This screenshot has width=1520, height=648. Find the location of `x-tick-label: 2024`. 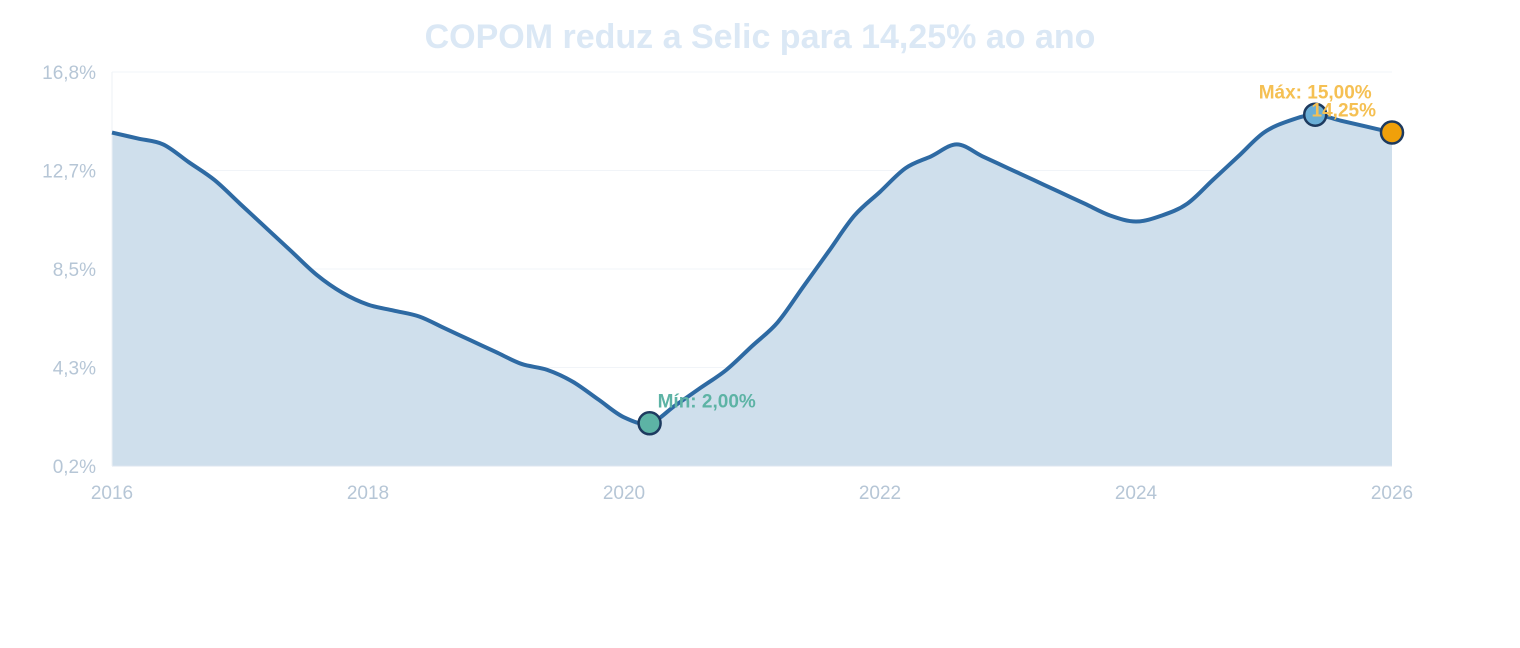

x-tick-label: 2024 is located at coordinates (1136, 493).